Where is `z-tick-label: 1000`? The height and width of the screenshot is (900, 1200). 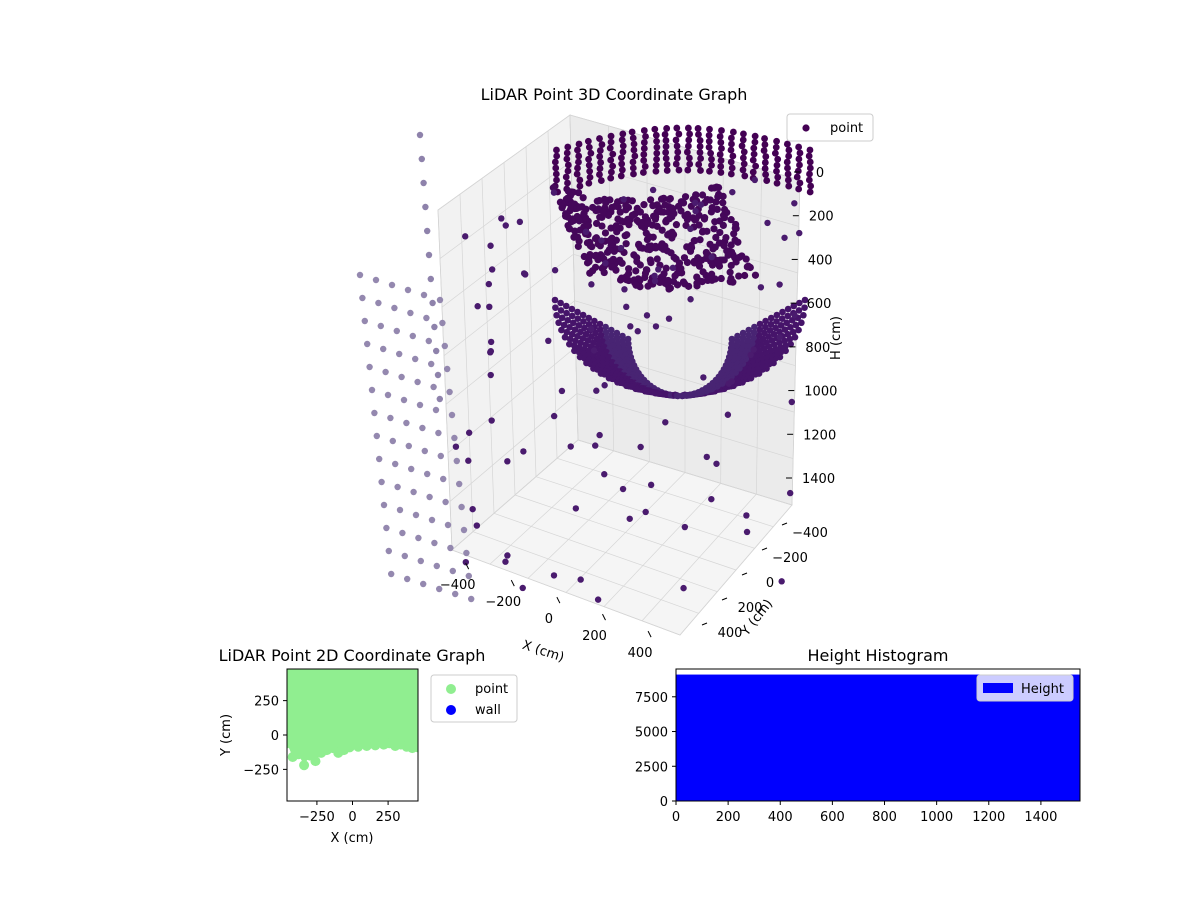
z-tick-label: 1000 is located at coordinates (820, 392).